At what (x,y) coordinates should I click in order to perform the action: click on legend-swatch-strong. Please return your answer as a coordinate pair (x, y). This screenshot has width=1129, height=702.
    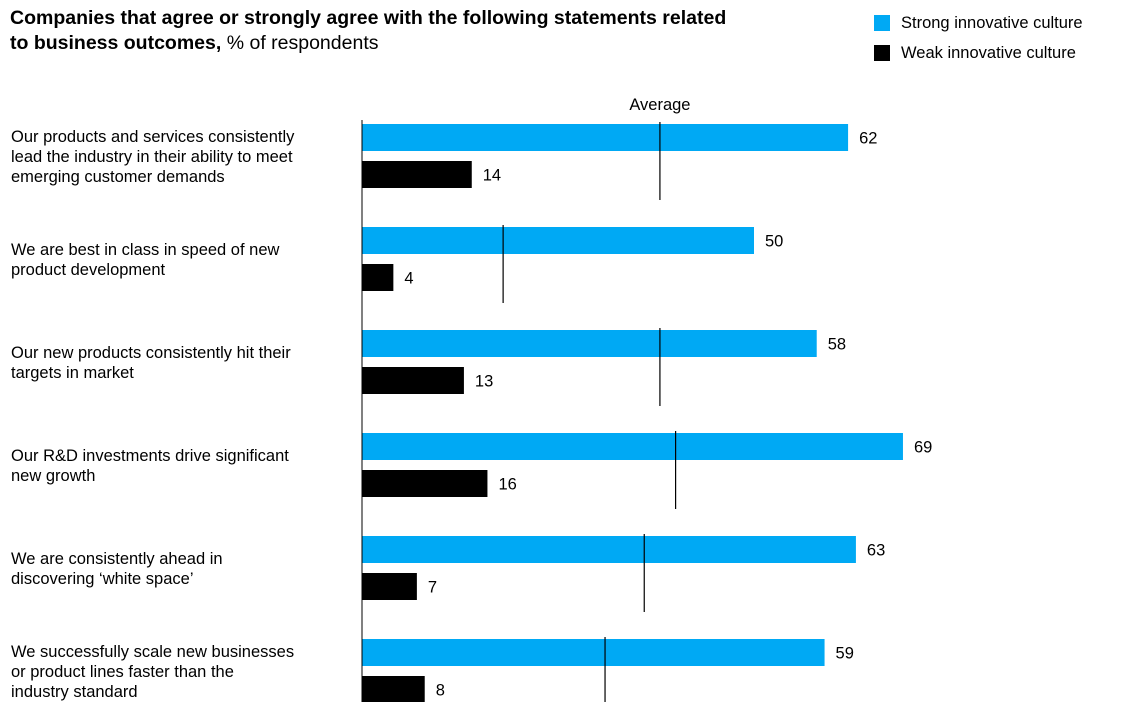
    Looking at the image, I should click on (882, 23).